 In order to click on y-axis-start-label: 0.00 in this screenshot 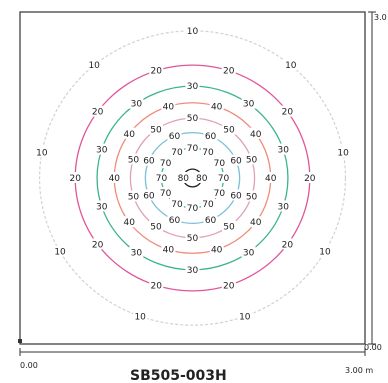, I will do `click(373, 347)`.